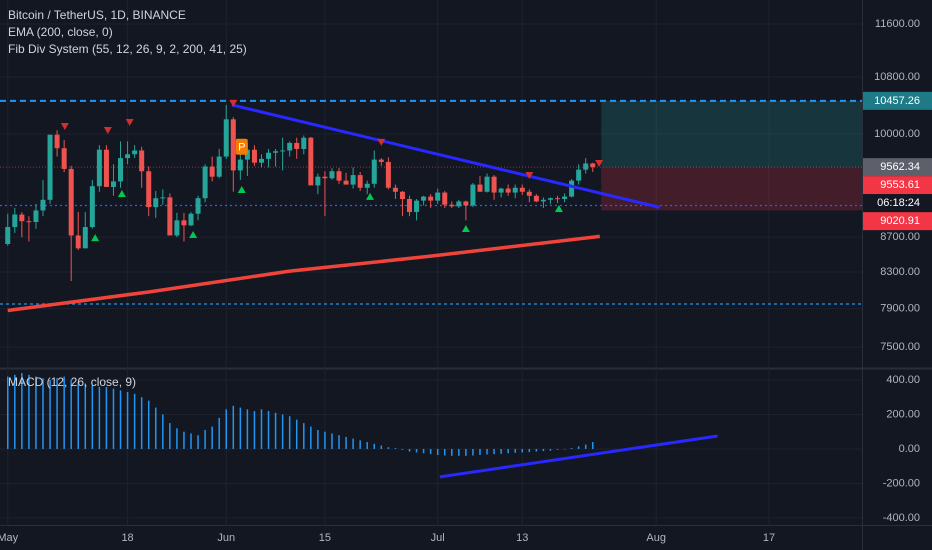 Image resolution: width=932 pixels, height=550 pixels. I want to click on y-tick-label: 7900.00, so click(900, 309).